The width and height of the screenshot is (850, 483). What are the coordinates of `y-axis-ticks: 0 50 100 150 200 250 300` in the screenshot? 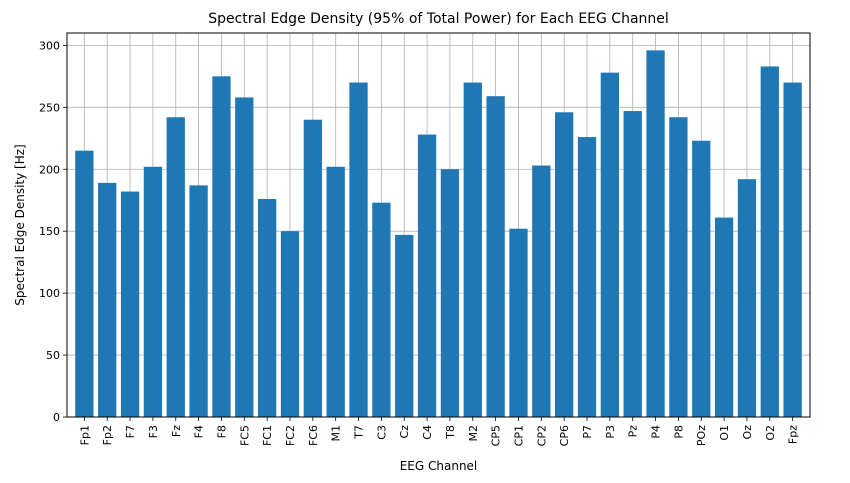 It's located at (53, 231).